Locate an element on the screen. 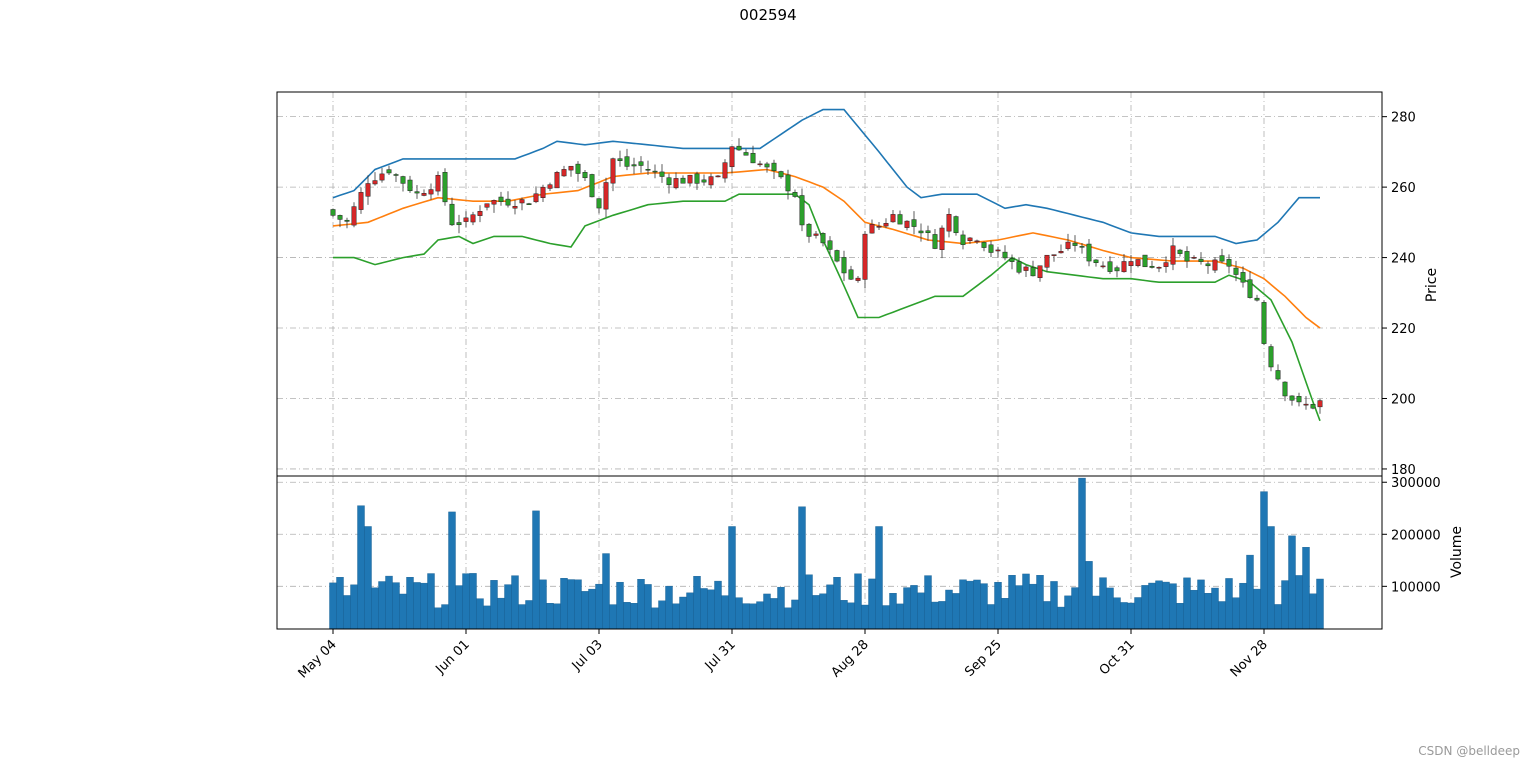 The width and height of the screenshot is (1536, 767). bb-middle-line is located at coordinates (826, 248).